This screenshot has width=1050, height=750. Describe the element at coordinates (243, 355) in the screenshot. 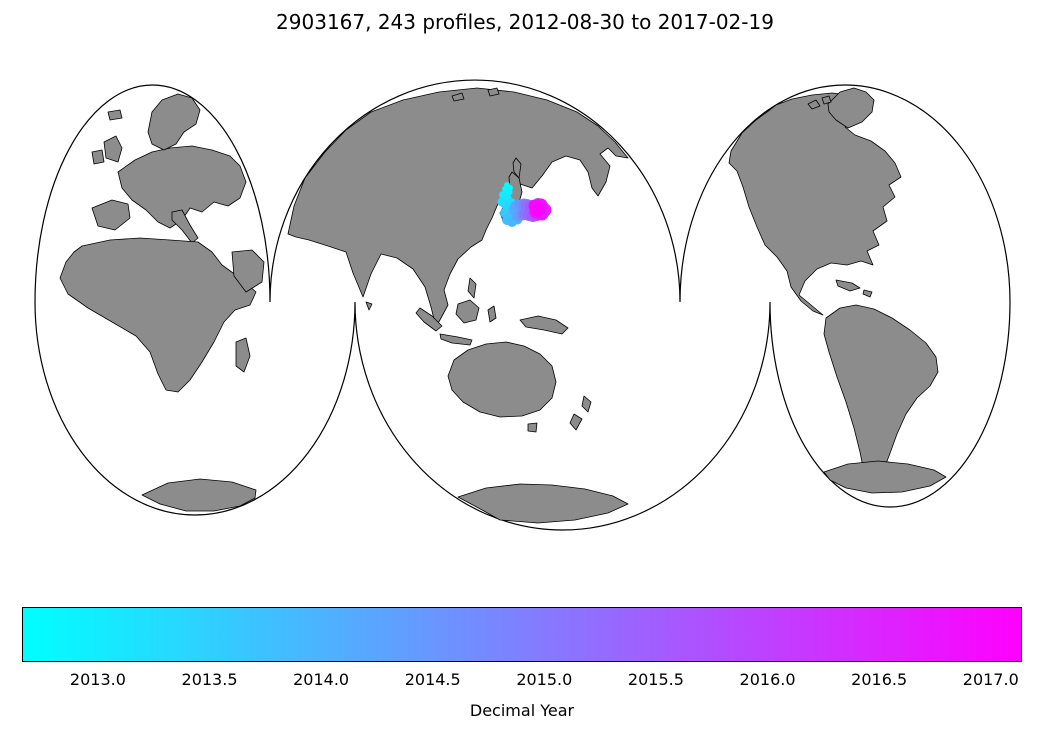

I see `madagascar` at that location.